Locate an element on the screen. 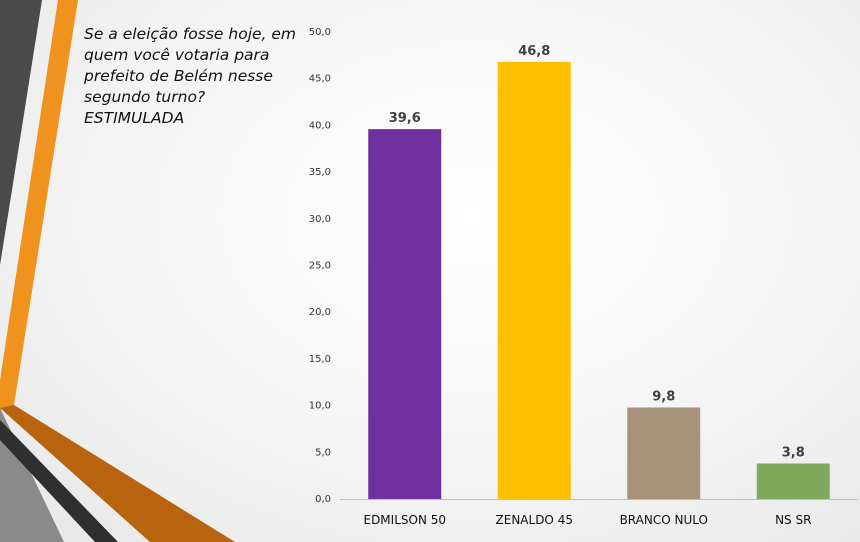 This screenshot has height=542, width=860. data-label: 9,8 is located at coordinates (663, 396).